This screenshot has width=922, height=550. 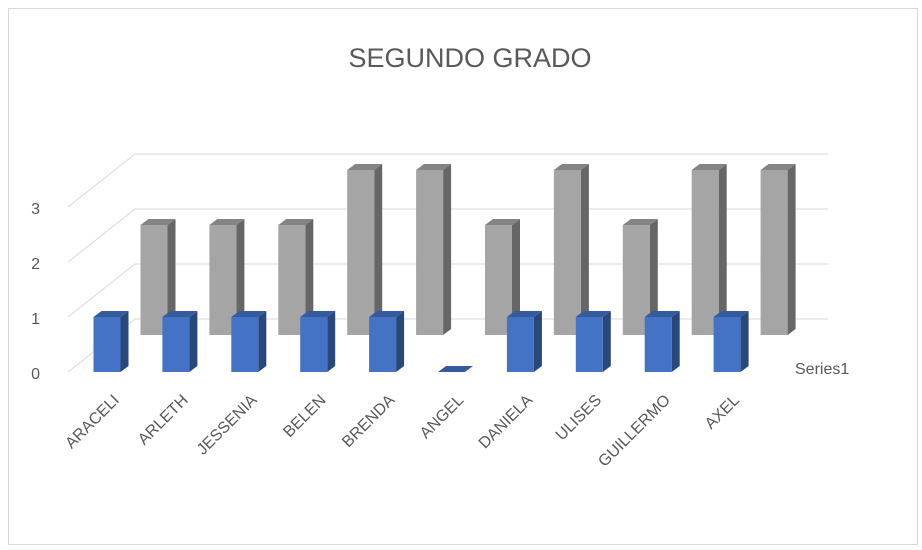 What do you see at coordinates (822, 369) in the screenshot?
I see `series-label: Series1` at bounding box center [822, 369].